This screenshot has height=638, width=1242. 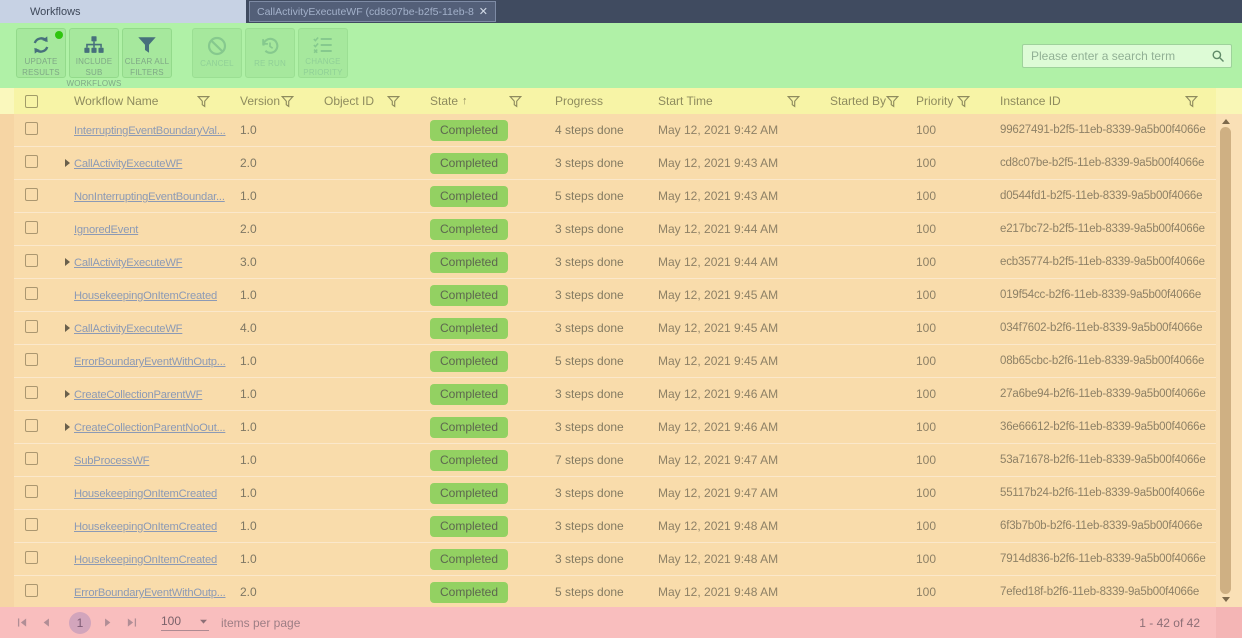 What do you see at coordinates (469, 130) in the screenshot?
I see `status-badge: Completed` at bounding box center [469, 130].